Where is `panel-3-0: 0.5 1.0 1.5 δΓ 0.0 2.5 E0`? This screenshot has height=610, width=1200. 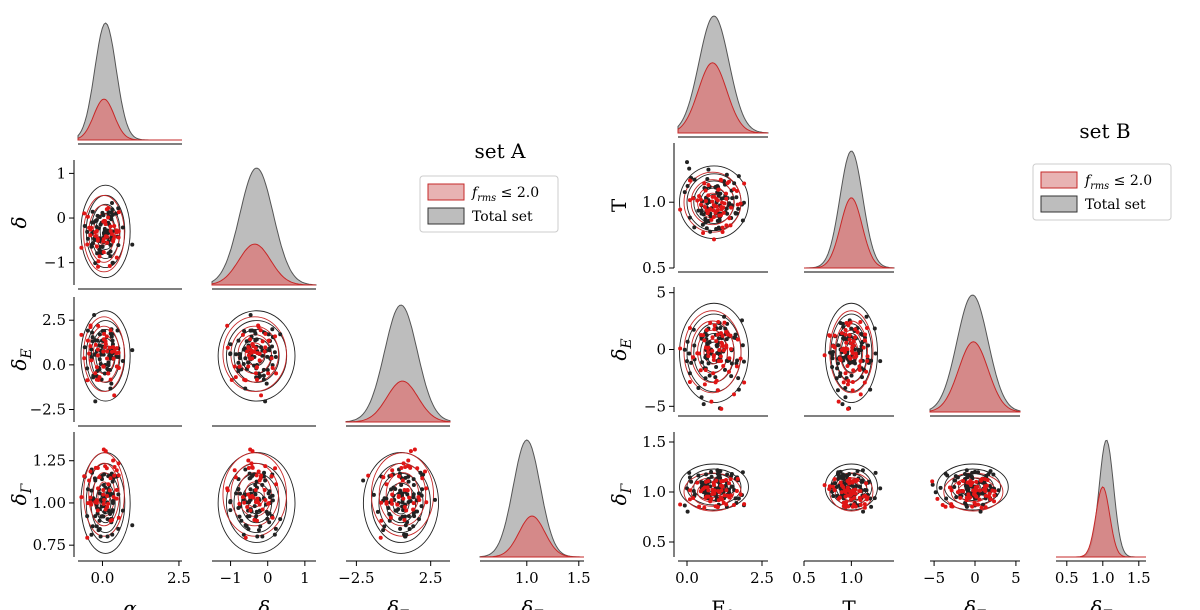
panel-3-0: 0.5 1.0 1.5 δΓ 0.0 2.5 E0 is located at coordinates (690, 521).